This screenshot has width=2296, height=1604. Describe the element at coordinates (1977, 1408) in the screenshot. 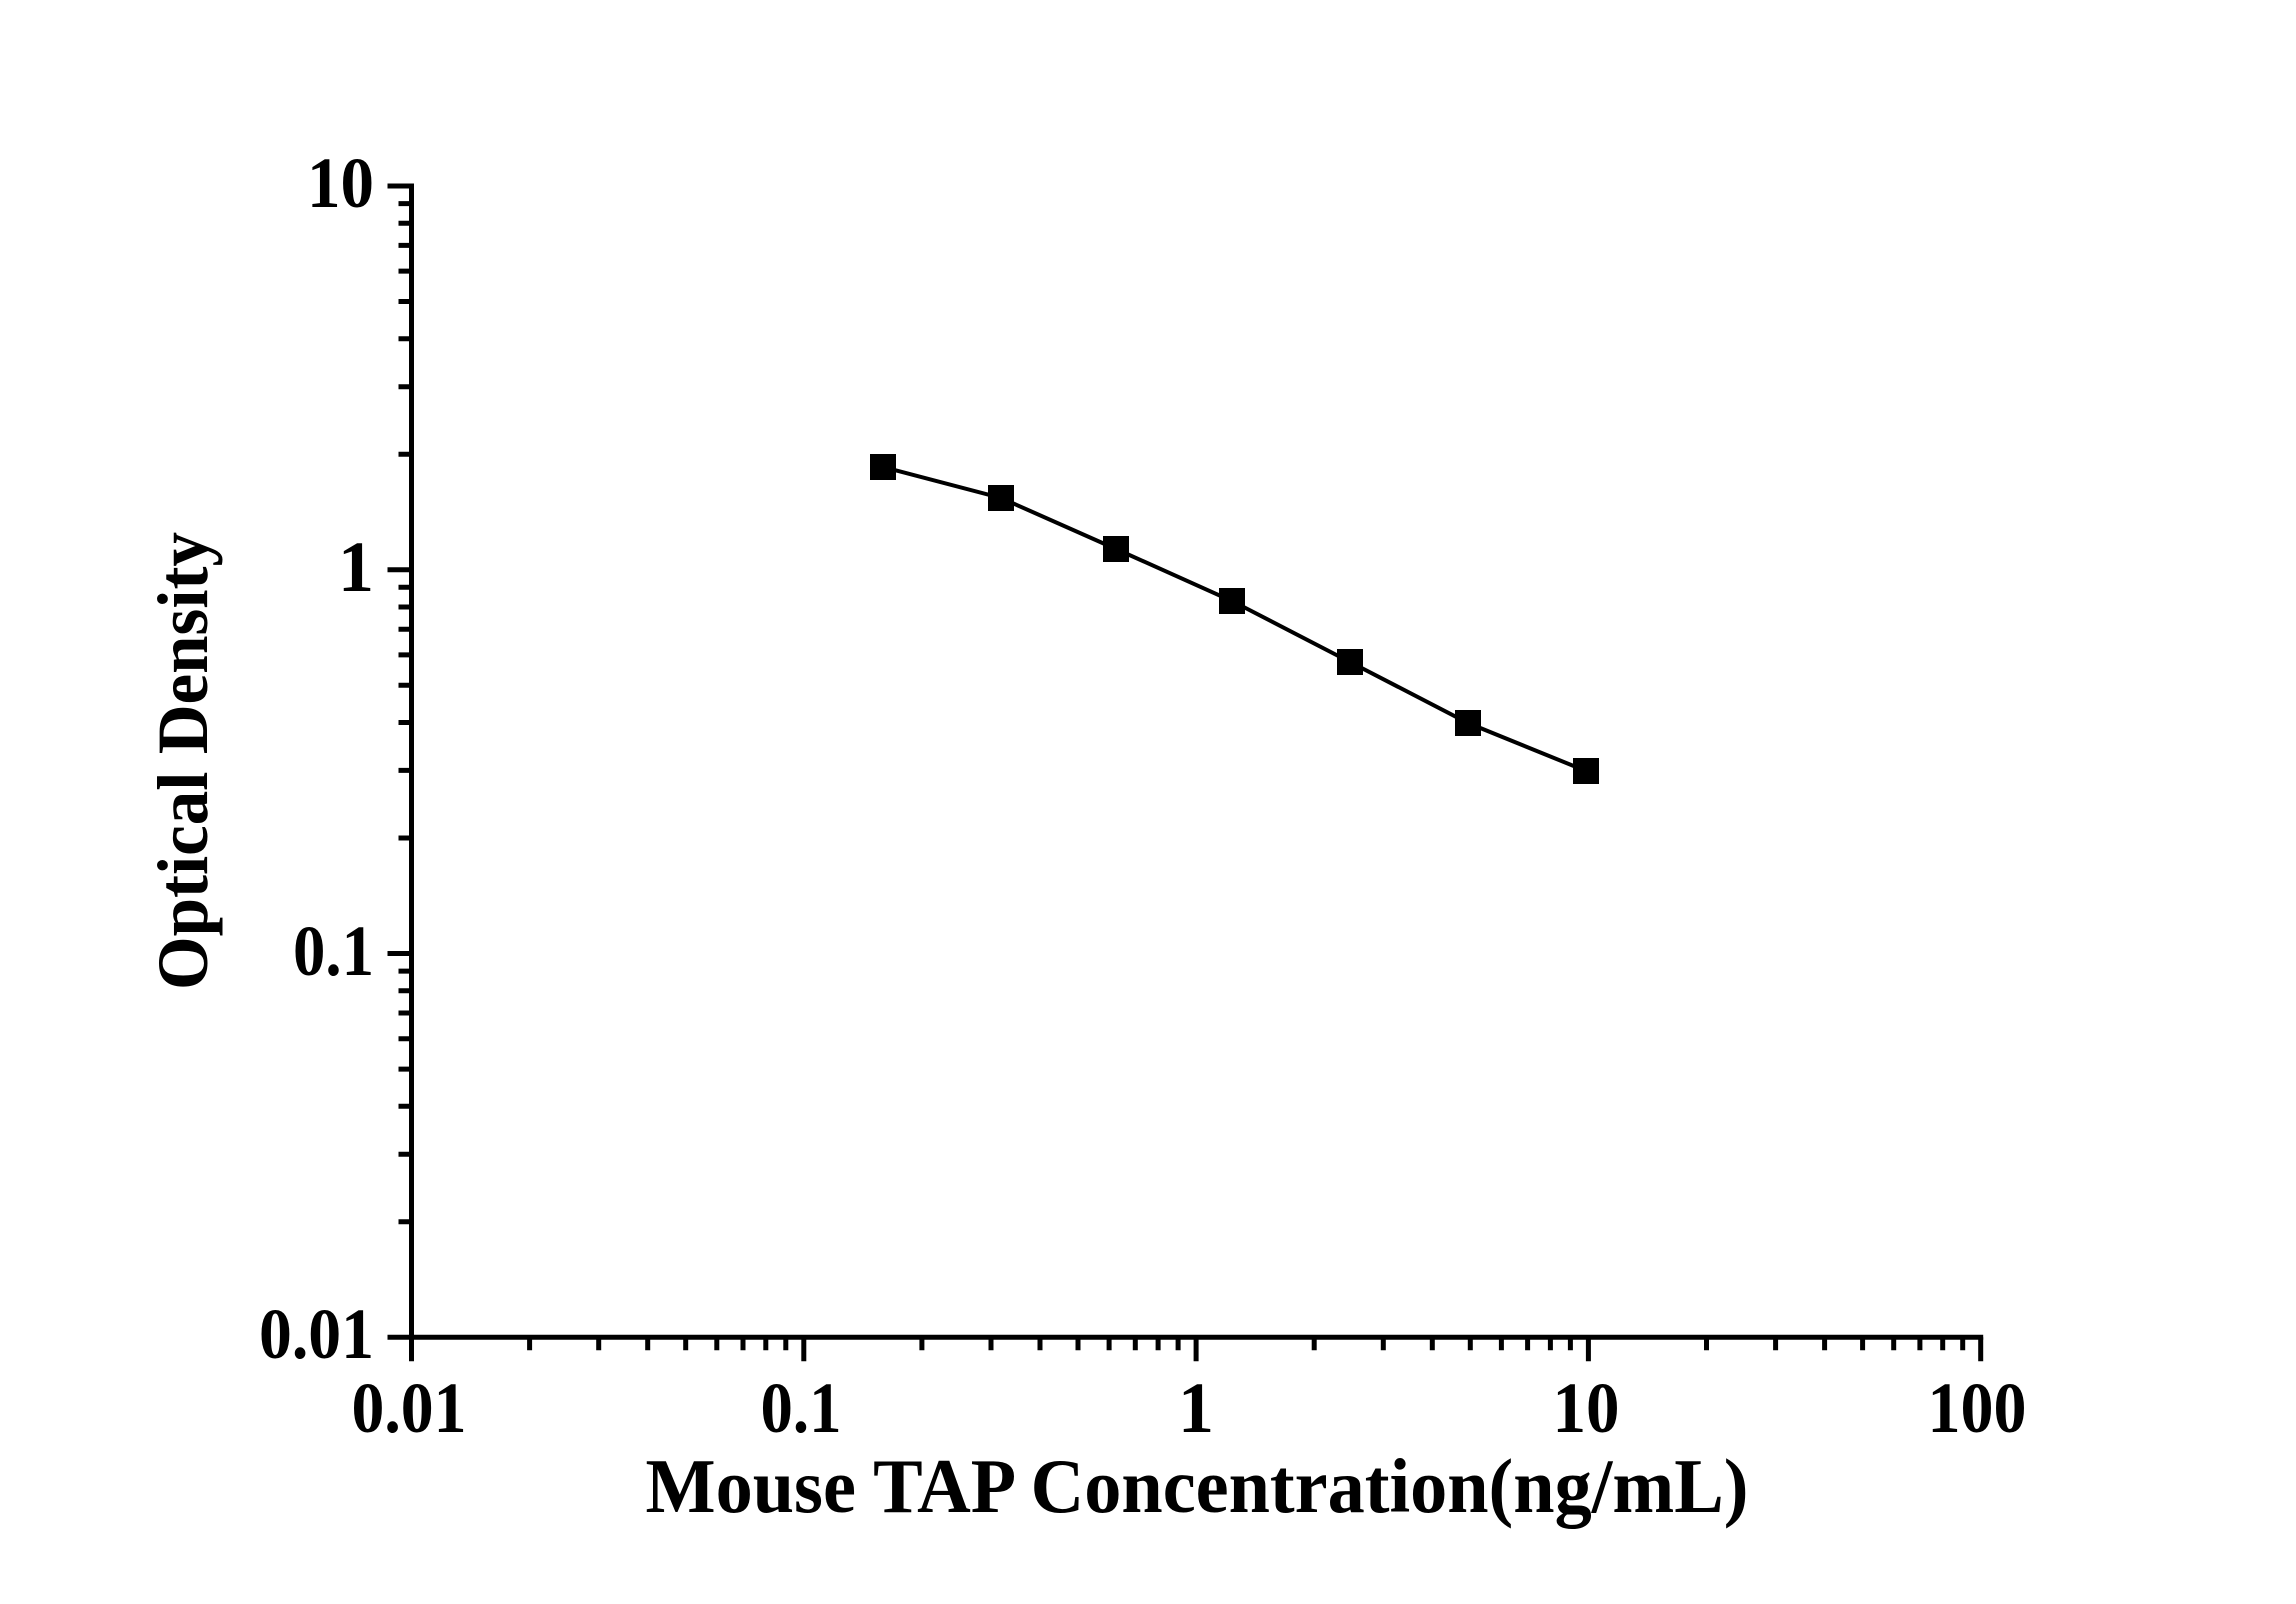

I see `svg-text: 100` at that location.